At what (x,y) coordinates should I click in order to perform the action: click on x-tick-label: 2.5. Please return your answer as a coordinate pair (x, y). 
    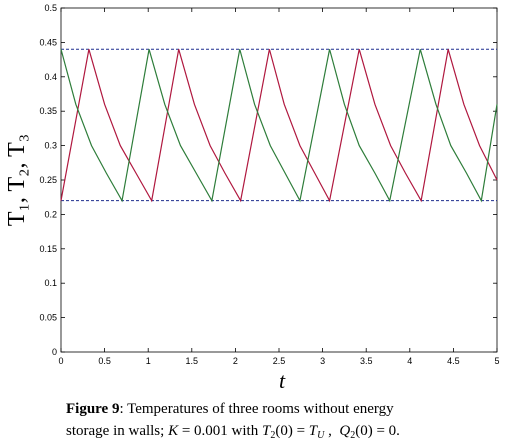
    Looking at the image, I should click on (279, 361).